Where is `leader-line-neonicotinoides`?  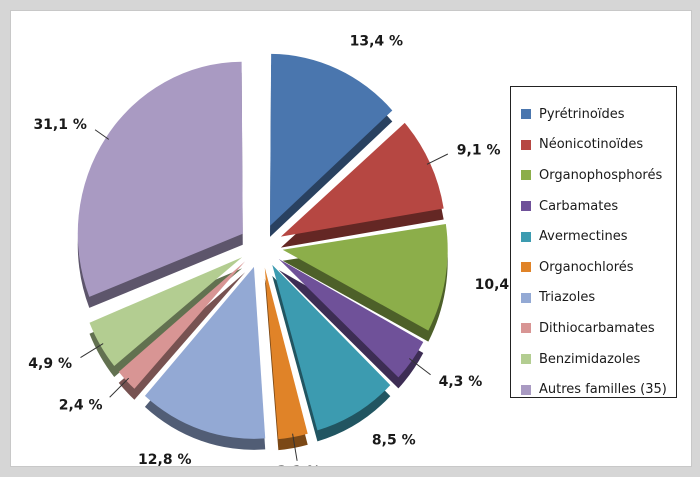 leader-line-neonicotinoides is located at coordinates (437, 159).